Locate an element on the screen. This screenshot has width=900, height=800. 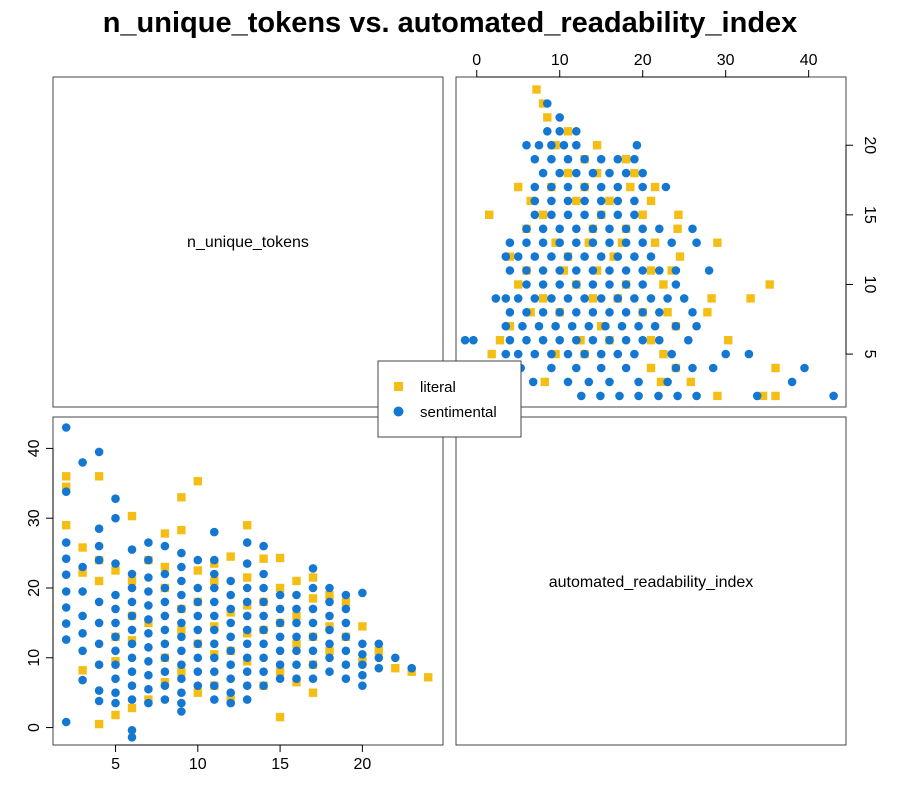
top-axis-tick-label: 0 is located at coordinates (476, 60).